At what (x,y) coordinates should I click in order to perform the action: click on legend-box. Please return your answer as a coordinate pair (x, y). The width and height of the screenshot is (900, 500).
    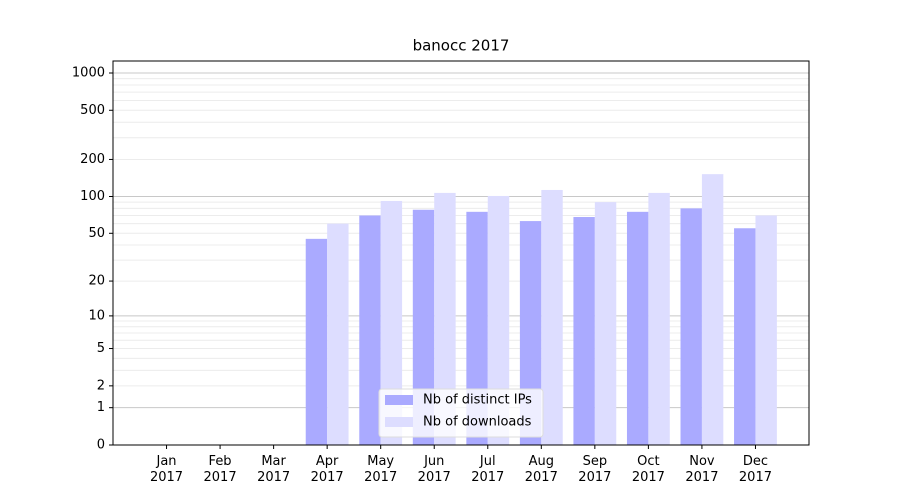
    Looking at the image, I should click on (461, 413).